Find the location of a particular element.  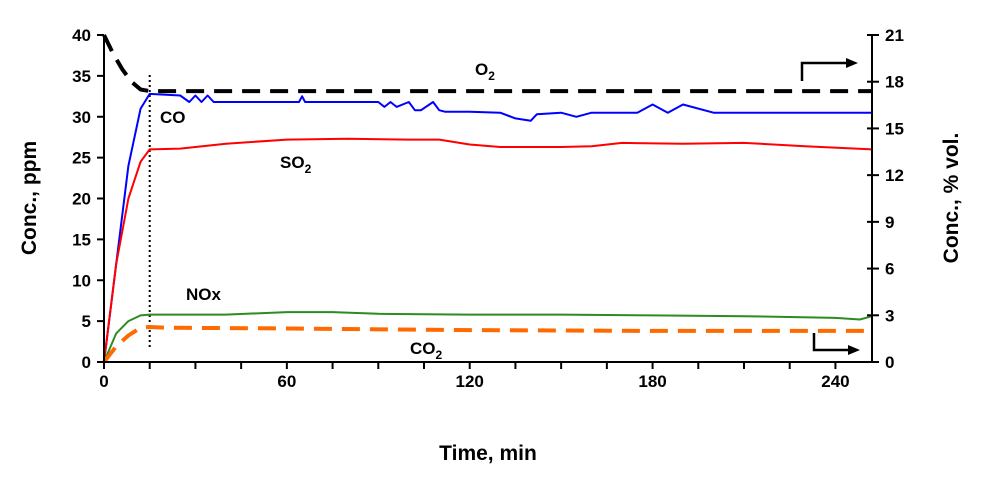

y-tick-label: 10 is located at coordinates (81, 280).